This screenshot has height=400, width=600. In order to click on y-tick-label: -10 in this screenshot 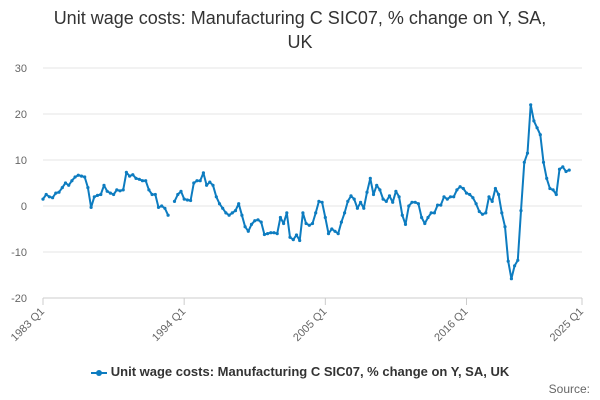, I will do `click(19, 253)`.